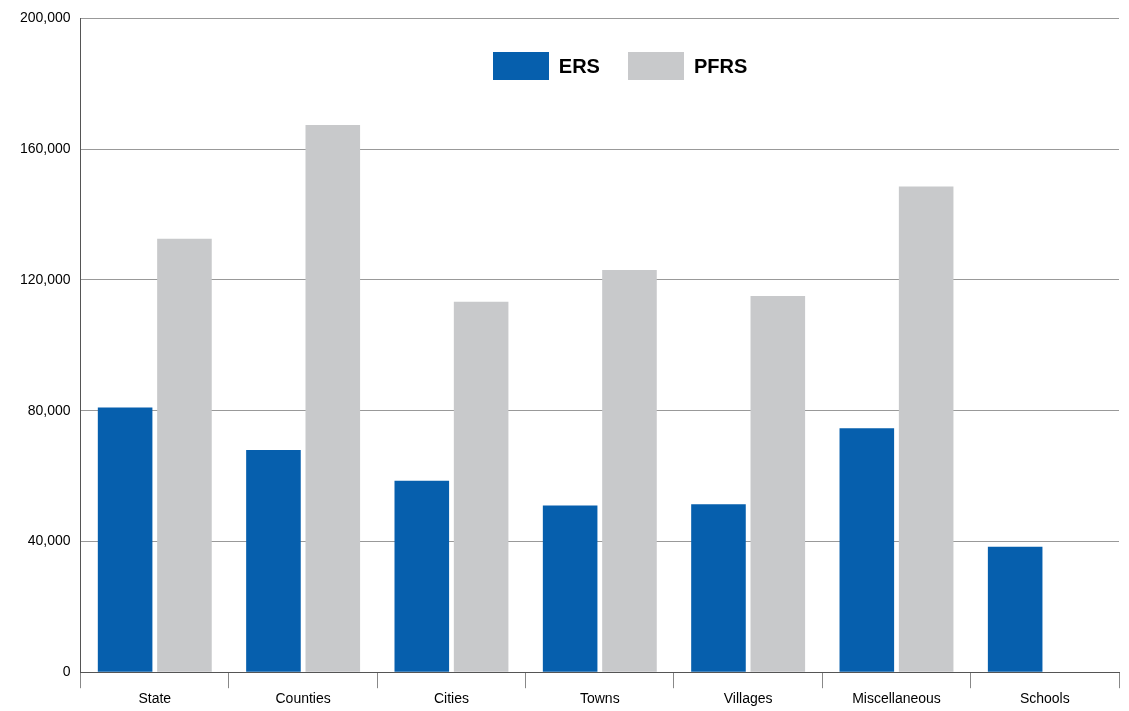 The height and width of the screenshot is (711, 1129). Describe the element at coordinates (49, 409) in the screenshot. I see `y-tick-label: 80,000` at that location.